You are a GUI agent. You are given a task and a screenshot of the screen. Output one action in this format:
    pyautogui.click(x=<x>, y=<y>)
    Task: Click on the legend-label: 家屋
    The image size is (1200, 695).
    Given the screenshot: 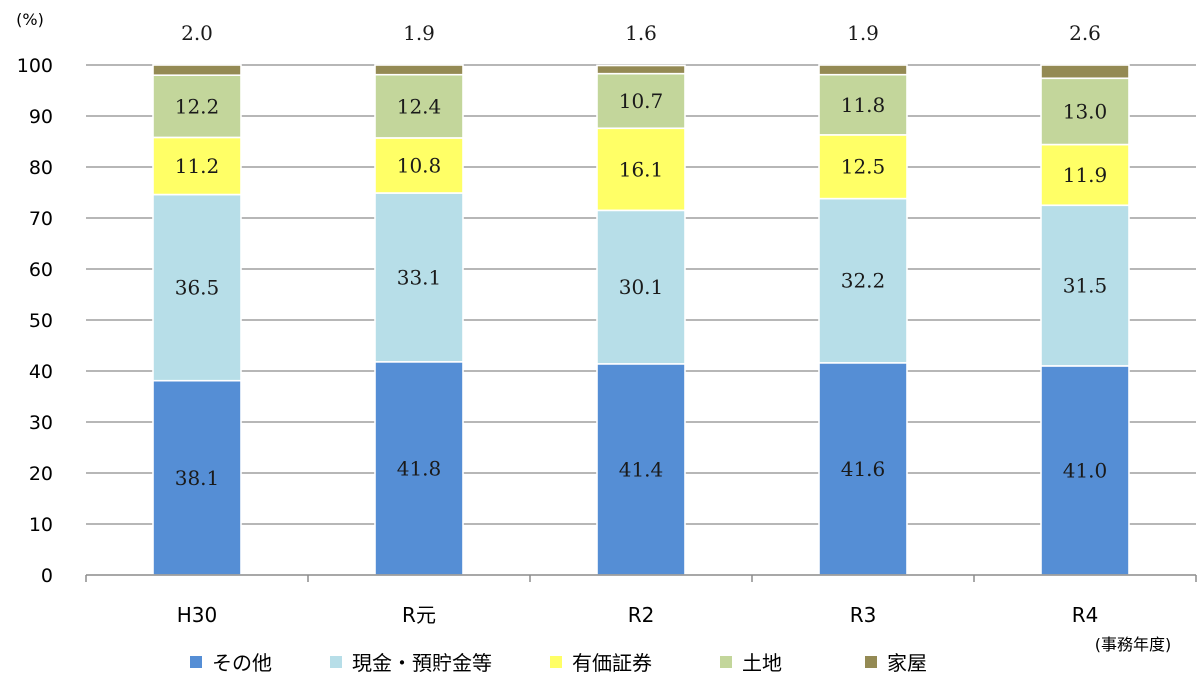 What is the action you would take?
    pyautogui.click(x=907, y=663)
    